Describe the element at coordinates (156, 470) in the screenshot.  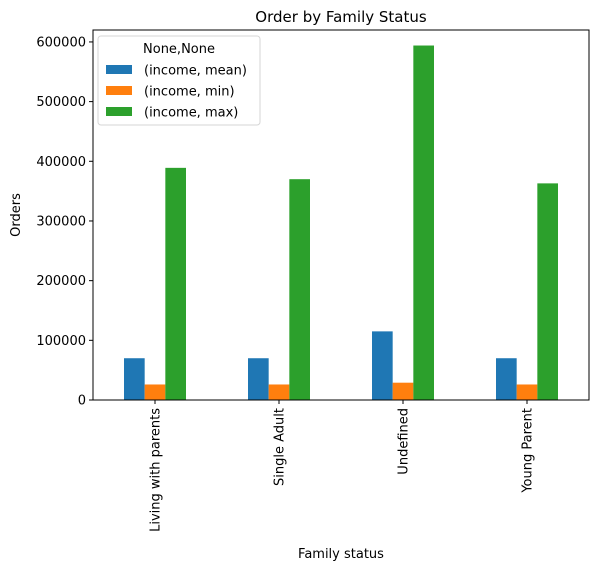
I see `x-tick-label: Living with parents` at that location.